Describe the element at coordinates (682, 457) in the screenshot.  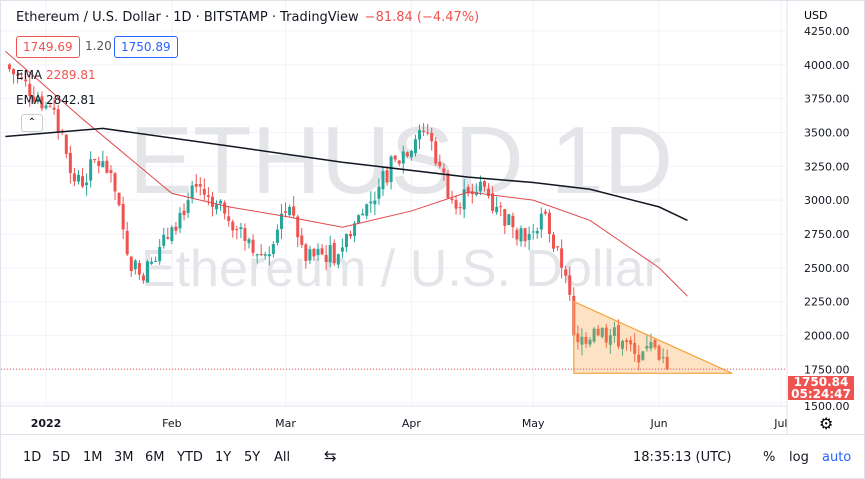
I see `clock-time: 18:35:13 (UTC)` at that location.